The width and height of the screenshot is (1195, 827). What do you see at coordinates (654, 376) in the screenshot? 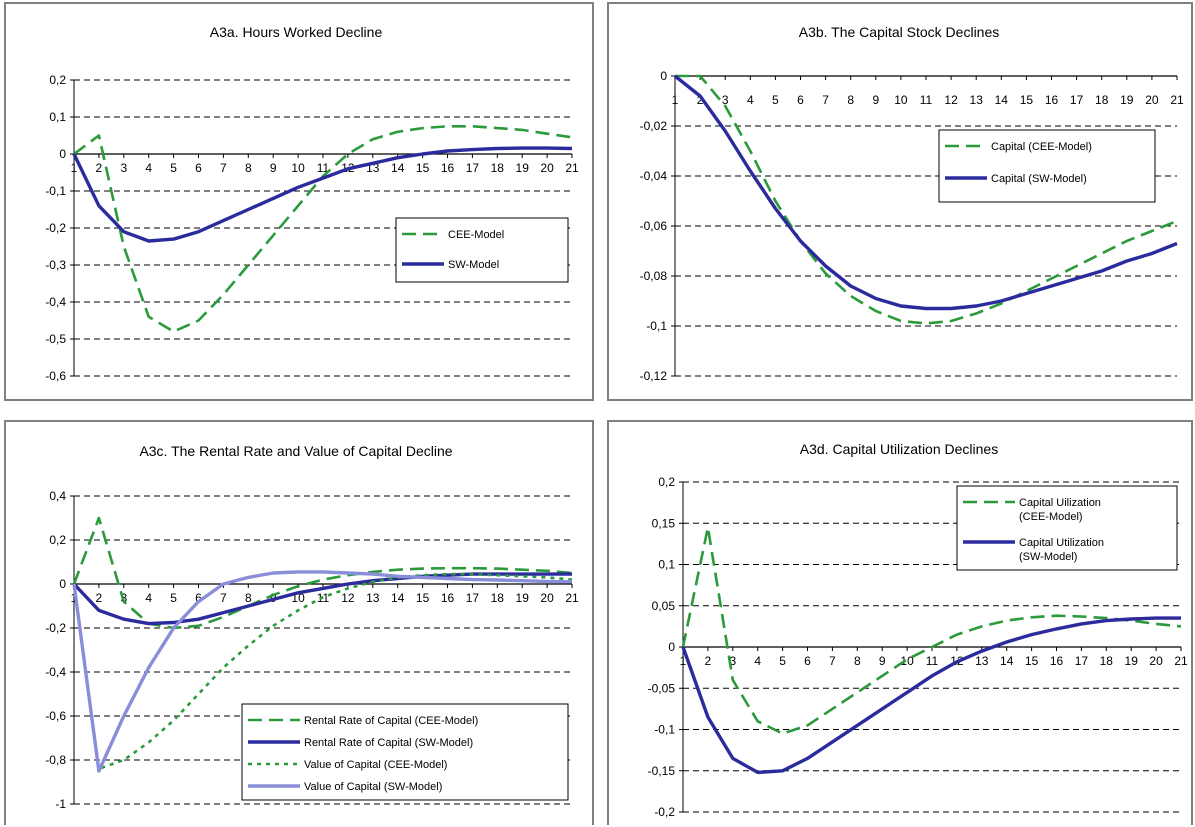
I see `y-tick-label: -0,12` at bounding box center [654, 376].